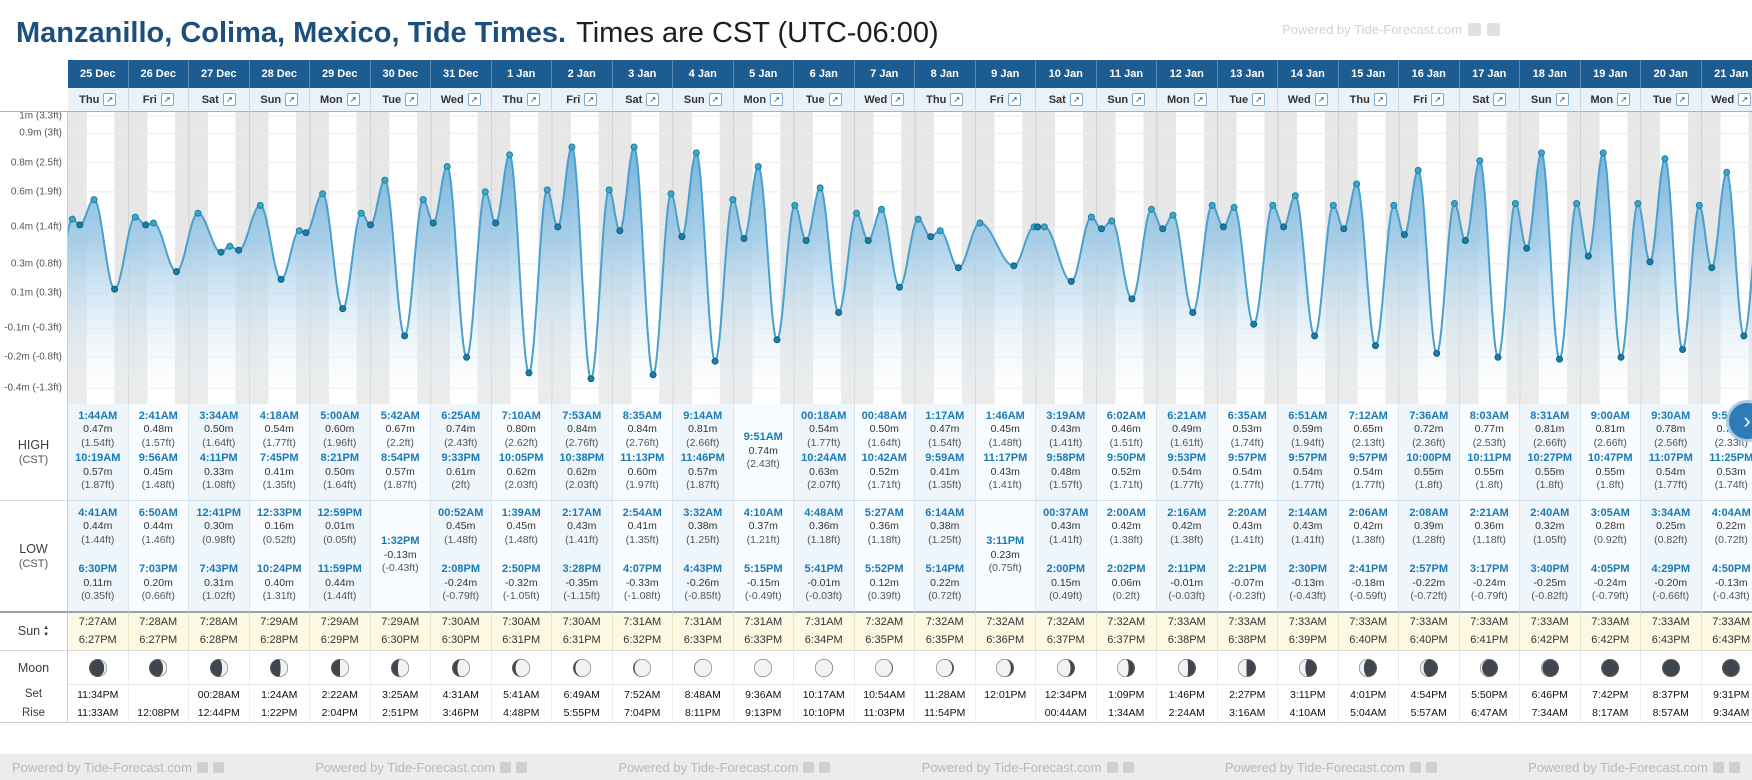 This screenshot has height=780, width=1752. Describe the element at coordinates (1489, 74) in the screenshot. I see `date-cell: 17 Jan` at that location.